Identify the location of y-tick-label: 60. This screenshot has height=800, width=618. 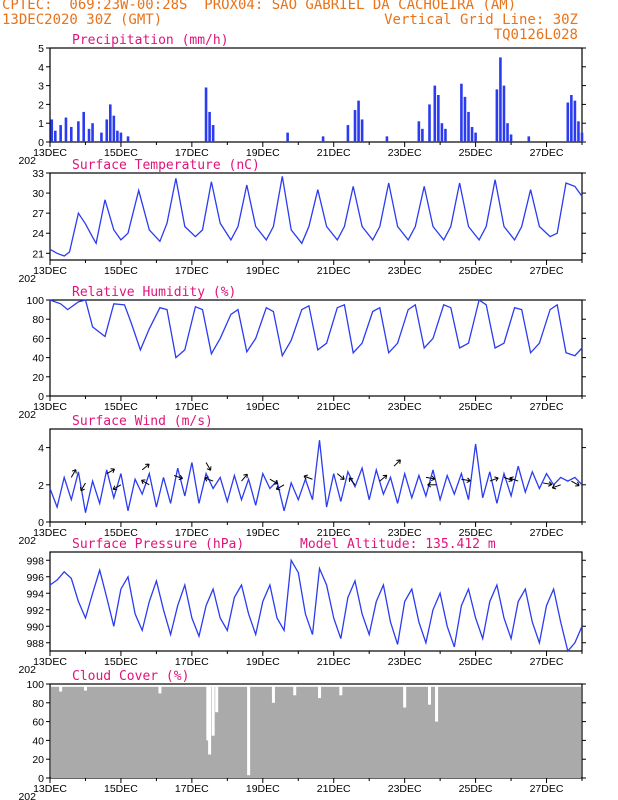
(38, 339).